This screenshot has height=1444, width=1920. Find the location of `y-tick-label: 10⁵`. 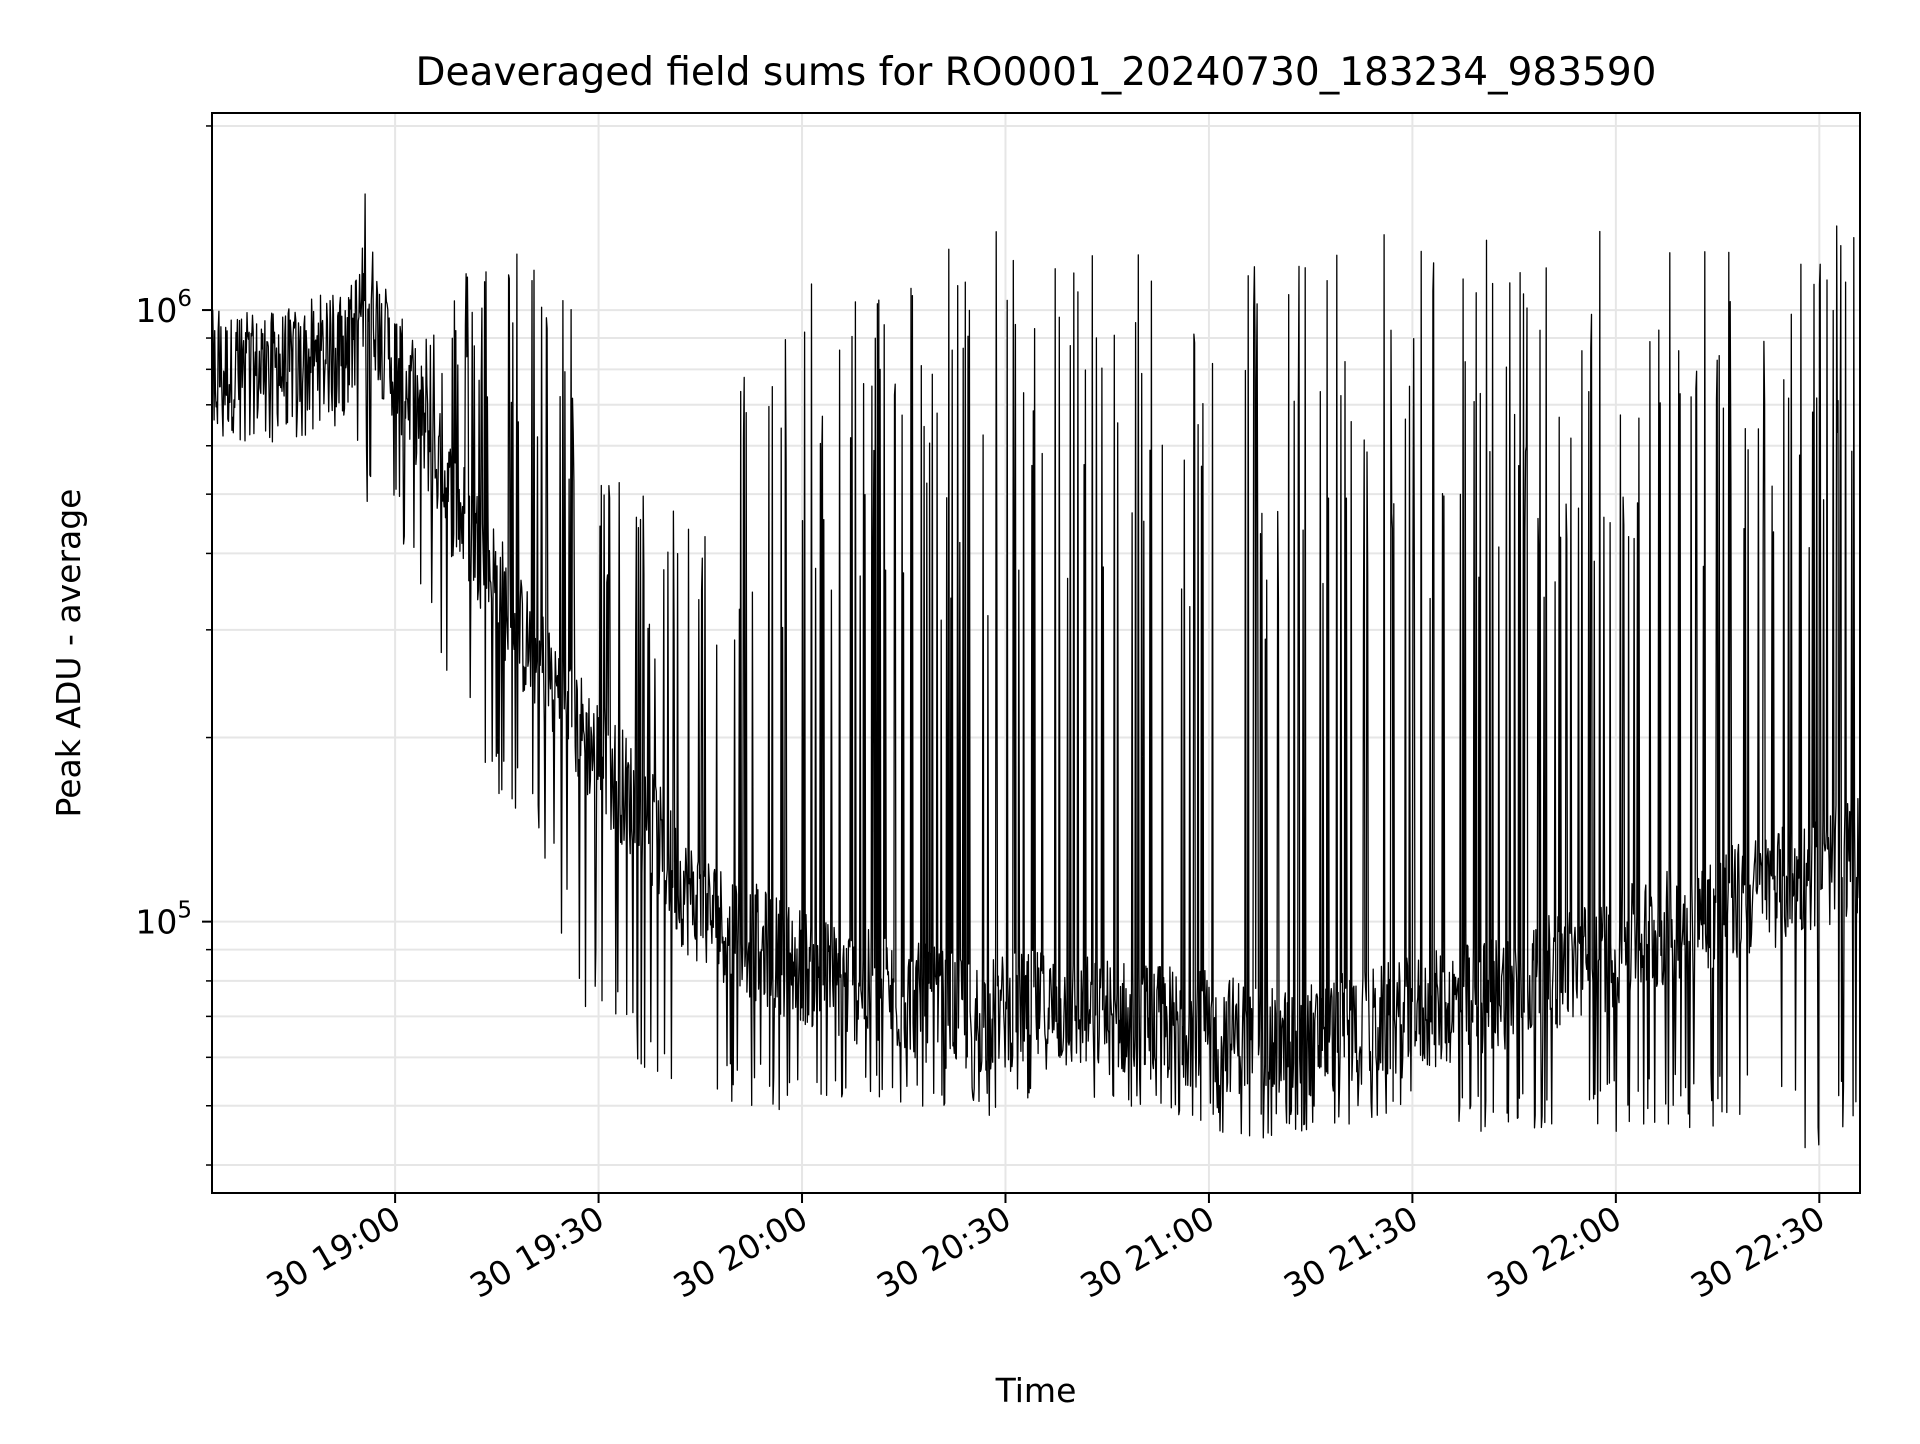

y-tick-label: 10⁵ is located at coordinates (163, 920).